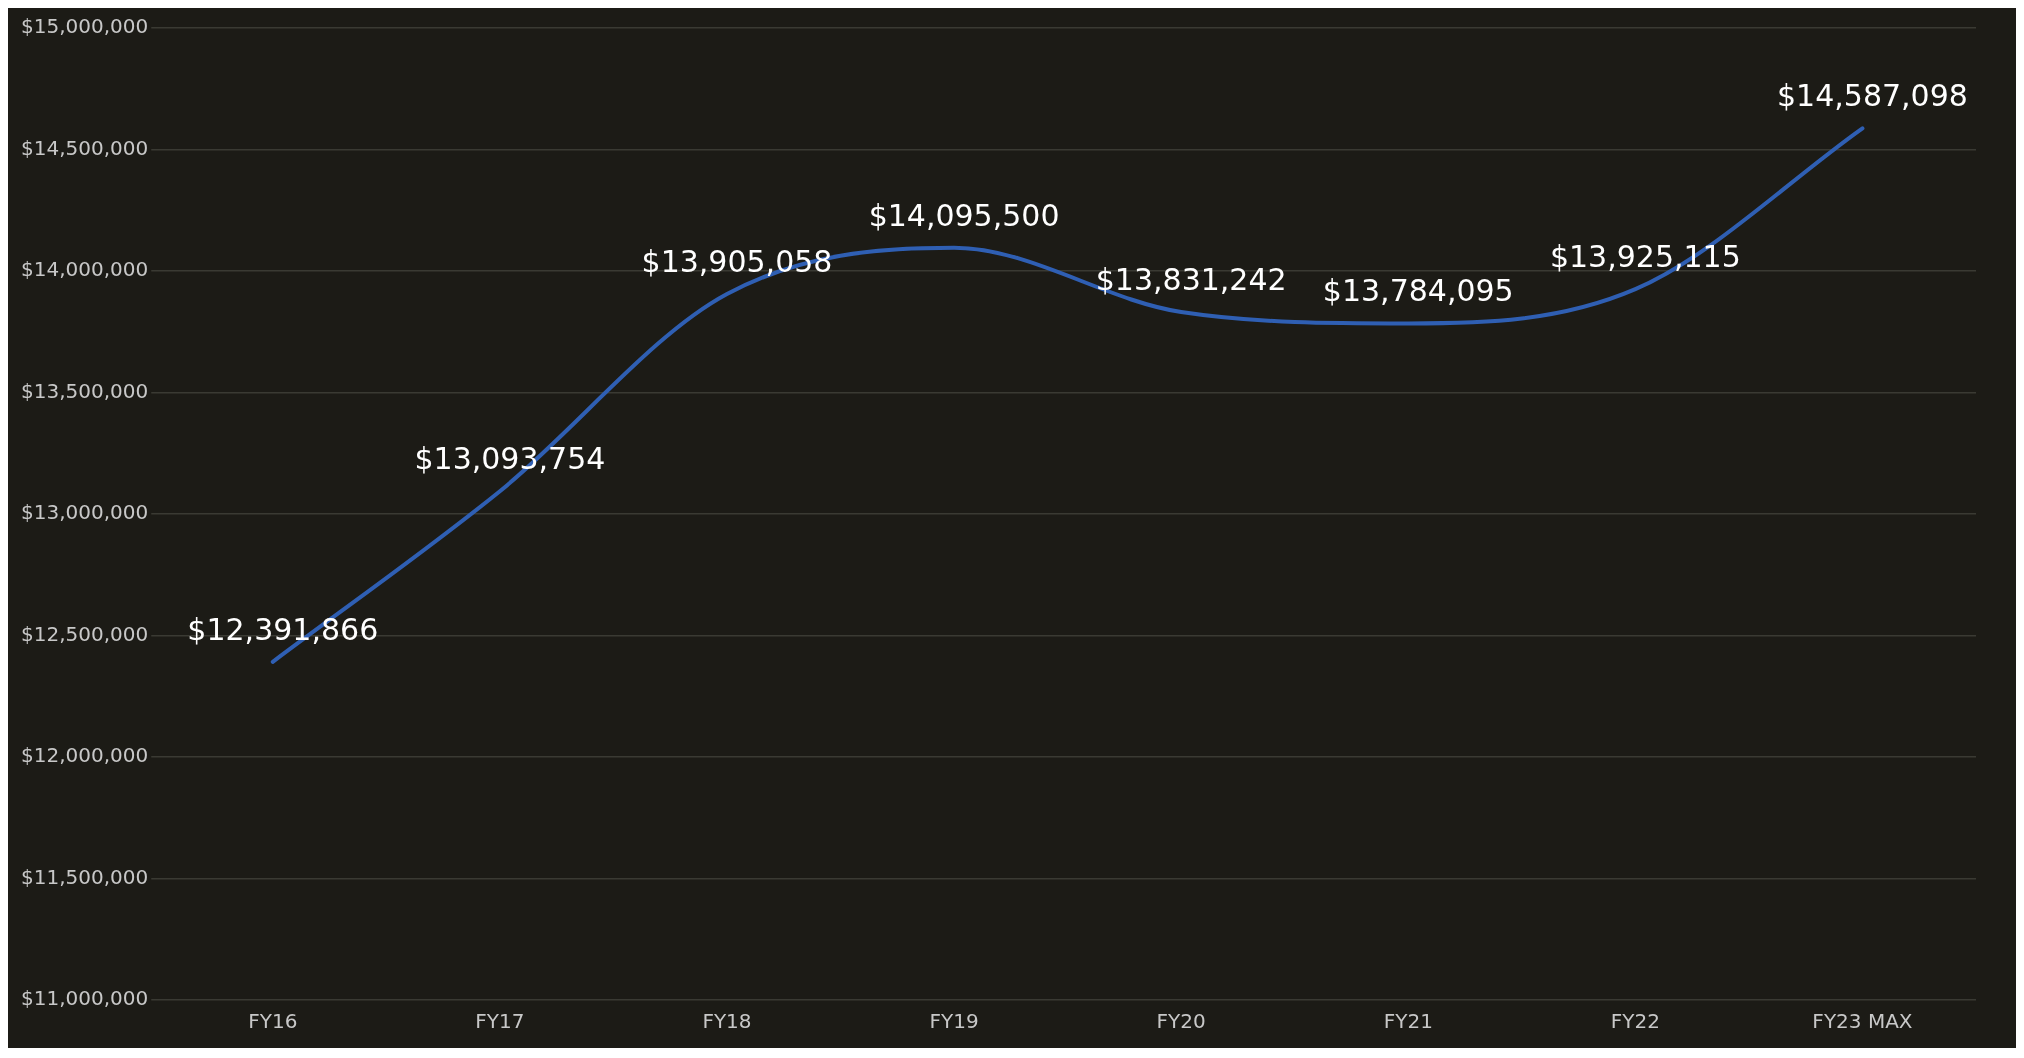  What do you see at coordinates (84, 876) in the screenshot?
I see `y-tick-label: $11,500,000` at bounding box center [84, 876].